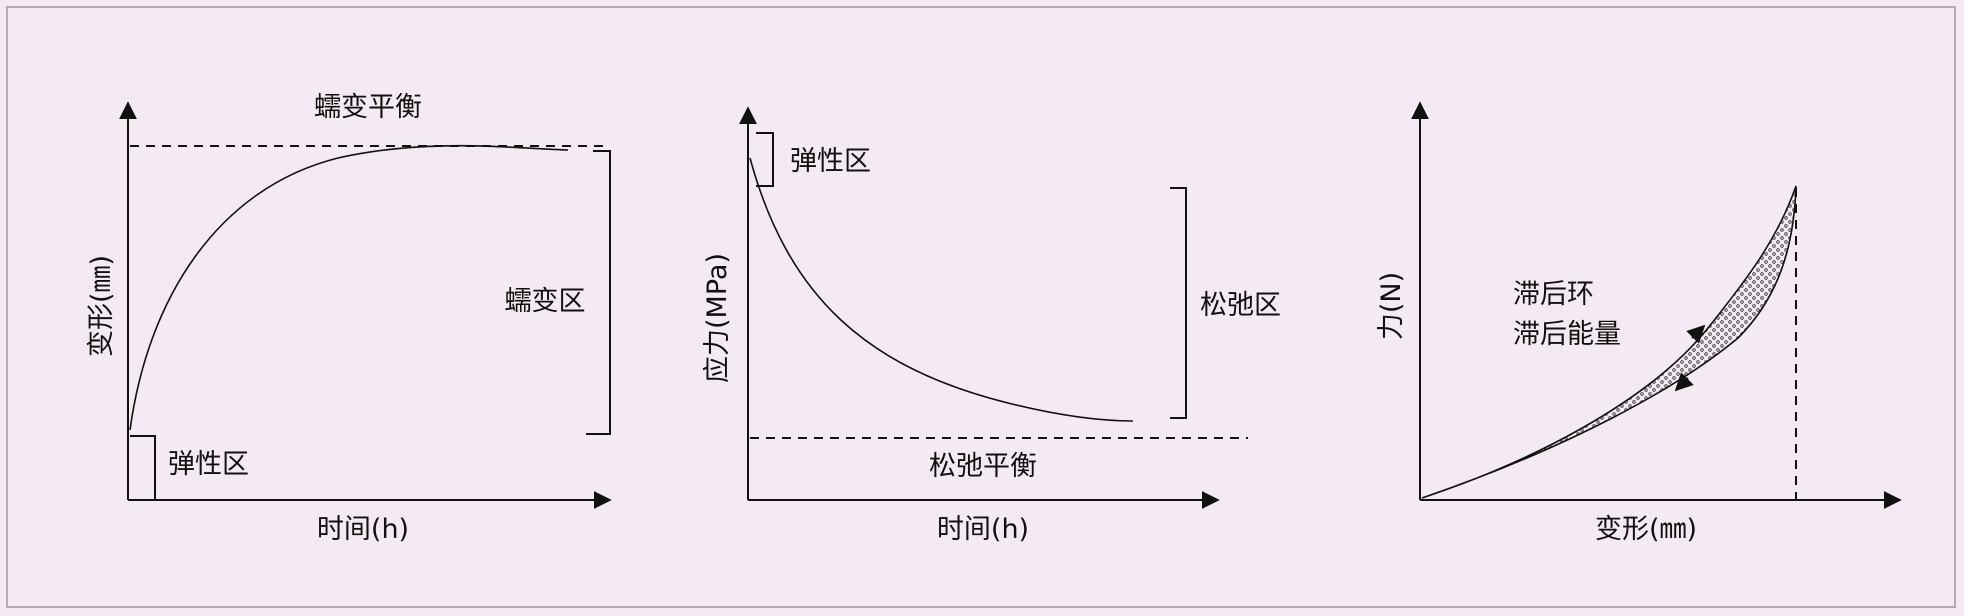  What do you see at coordinates (1696, 334) in the screenshot?
I see `loading-arrow` at bounding box center [1696, 334].